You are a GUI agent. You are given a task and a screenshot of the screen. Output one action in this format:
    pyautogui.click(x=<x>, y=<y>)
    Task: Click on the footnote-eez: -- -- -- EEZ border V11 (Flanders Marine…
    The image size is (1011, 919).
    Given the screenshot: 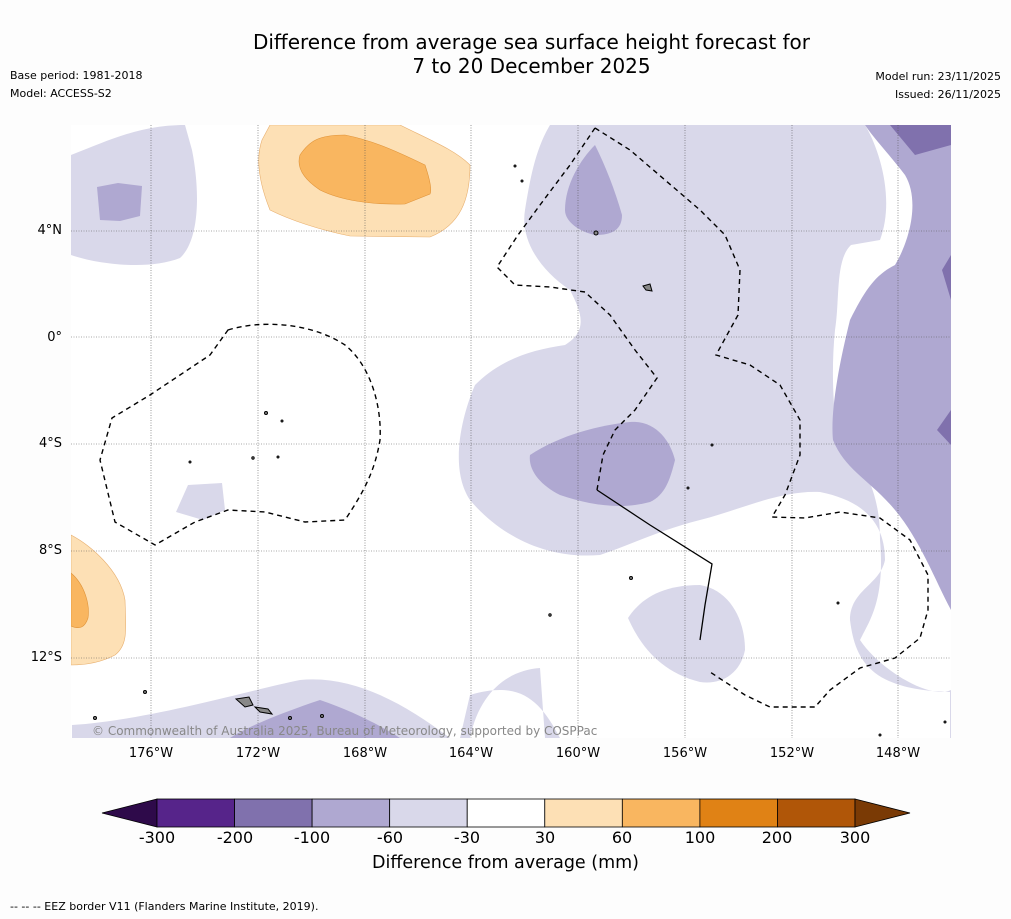 What is the action you would take?
    pyautogui.click(x=164, y=906)
    